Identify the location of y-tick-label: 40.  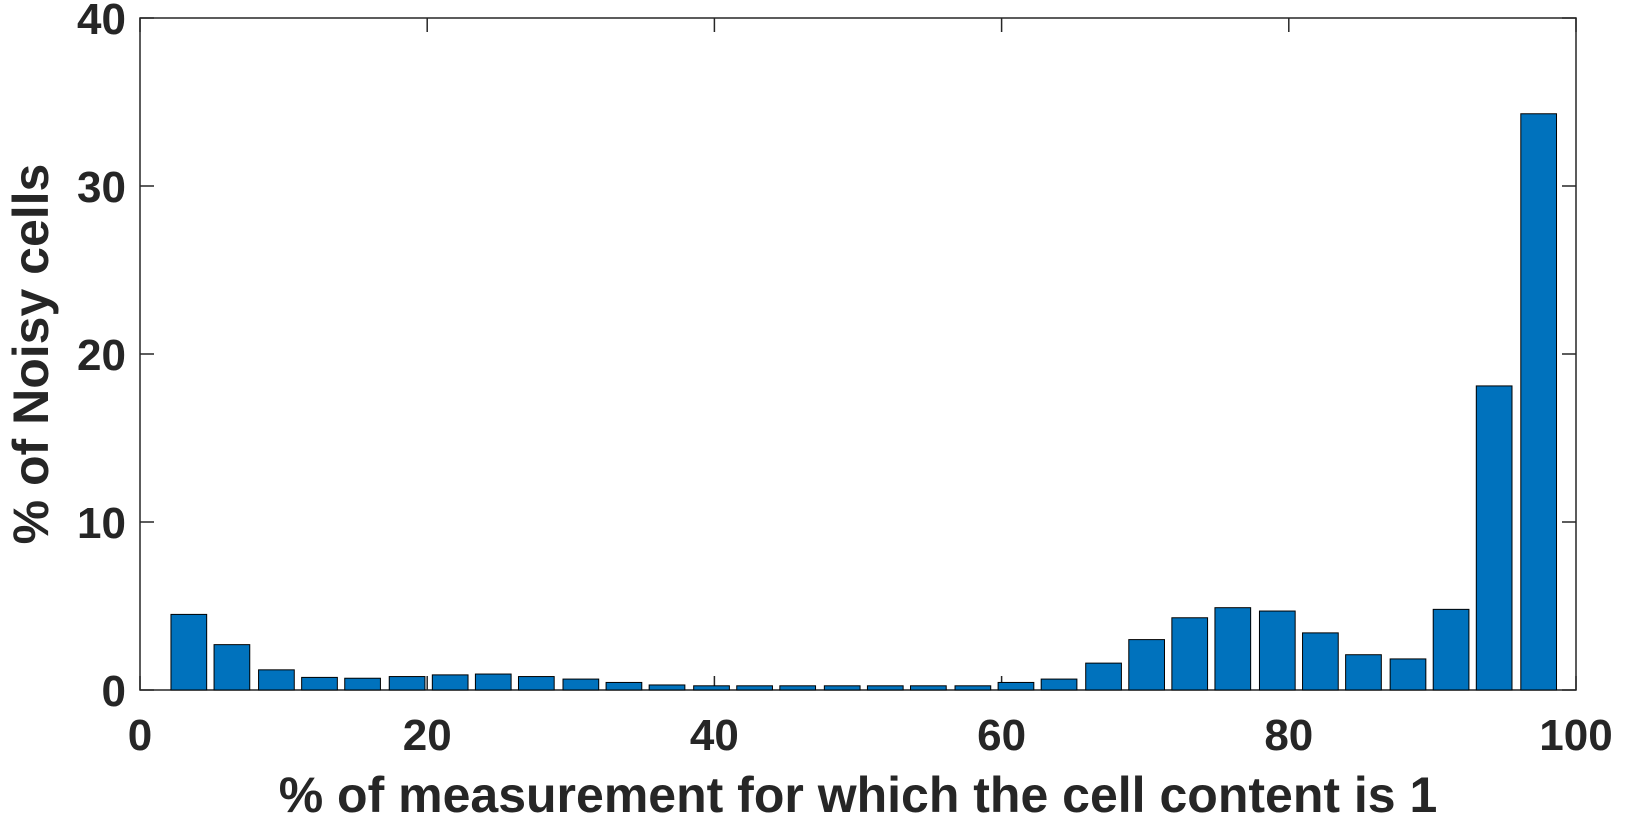
(101, 22).